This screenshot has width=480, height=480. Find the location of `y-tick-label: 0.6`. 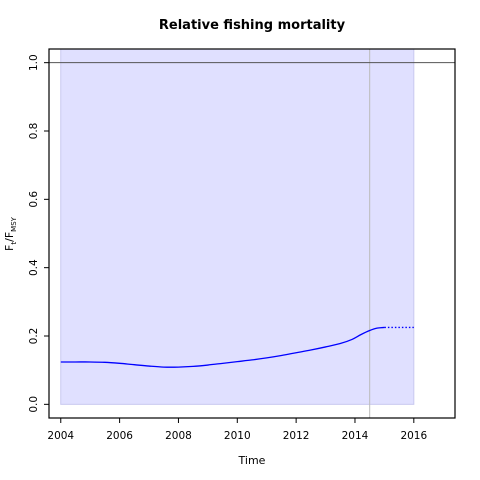

y-tick-label: 0.6 is located at coordinates (34, 199).